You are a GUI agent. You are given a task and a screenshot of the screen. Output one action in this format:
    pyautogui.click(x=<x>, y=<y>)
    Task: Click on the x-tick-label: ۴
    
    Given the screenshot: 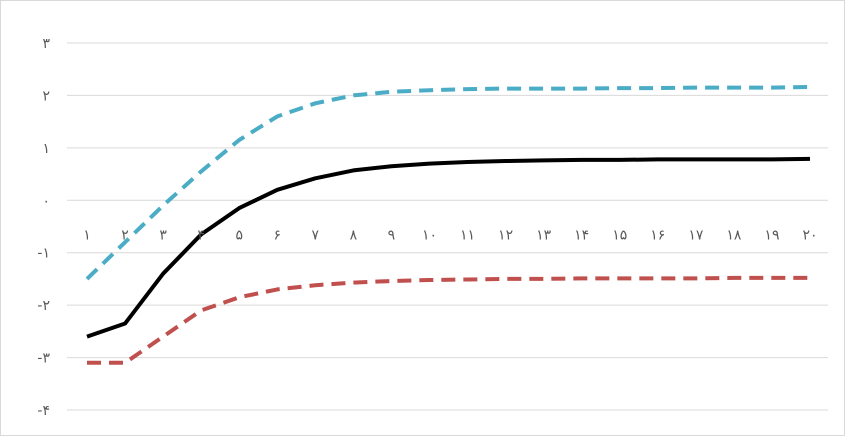 What is the action you would take?
    pyautogui.click(x=201, y=235)
    